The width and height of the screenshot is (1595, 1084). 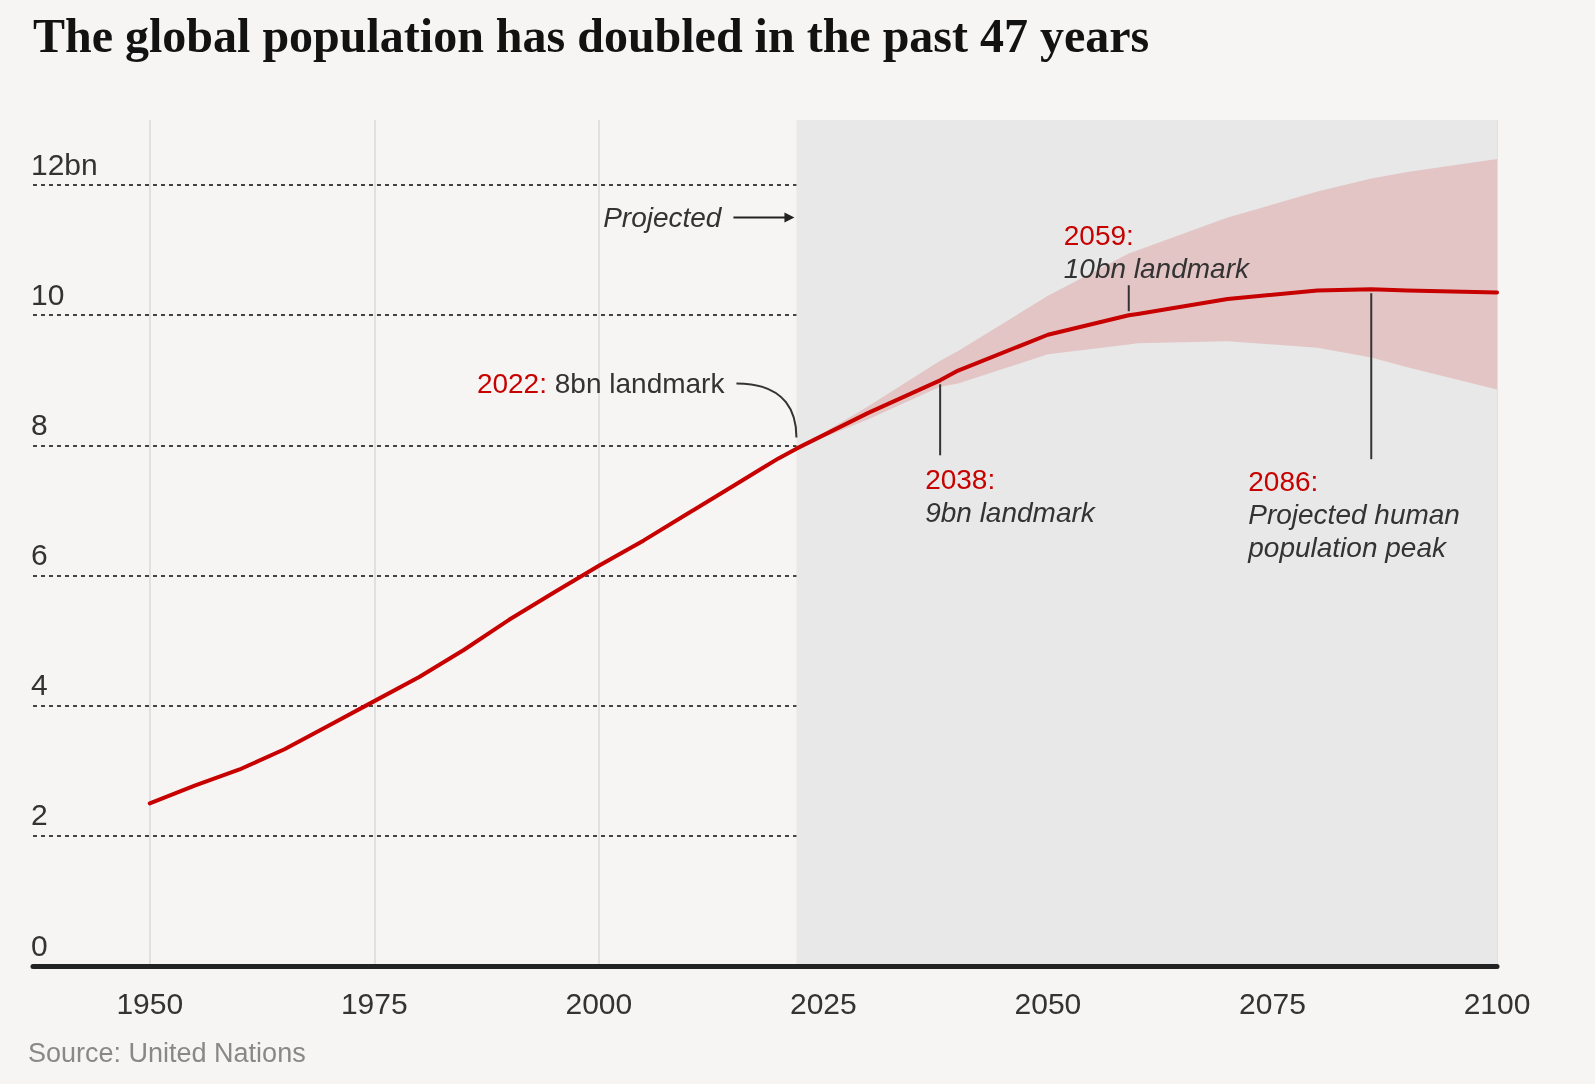 What do you see at coordinates (600, 383) in the screenshot?
I see `annotation: 2022: 8bn landmark` at bounding box center [600, 383].